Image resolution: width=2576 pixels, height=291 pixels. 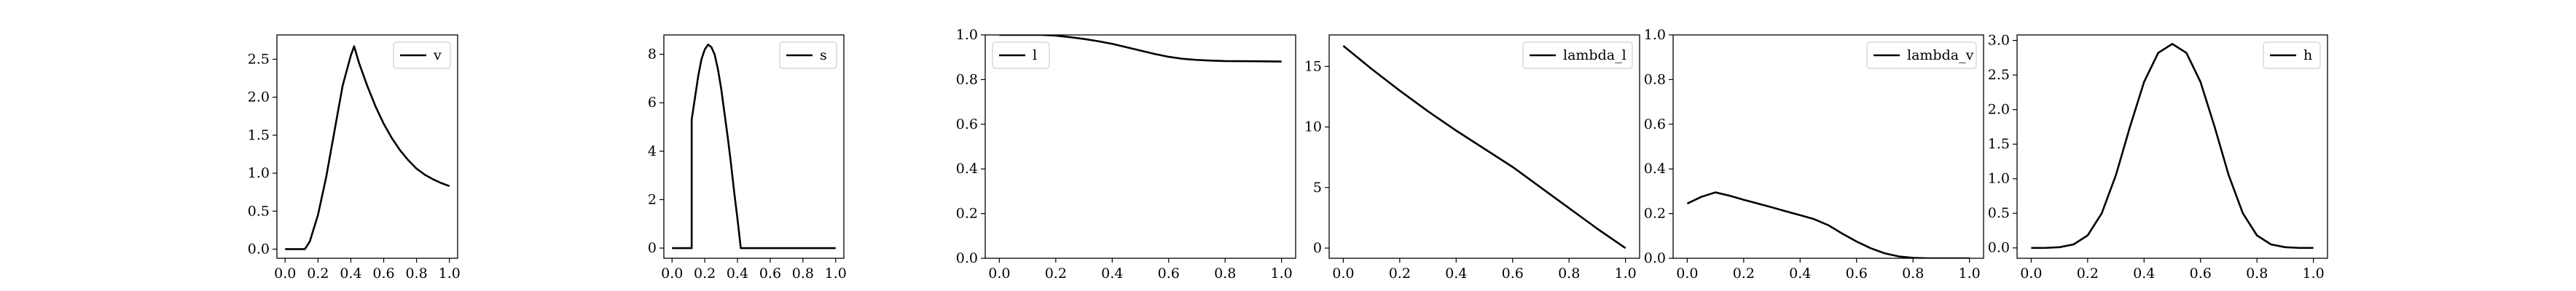 I want to click on series-line-v, so click(x=367, y=147).